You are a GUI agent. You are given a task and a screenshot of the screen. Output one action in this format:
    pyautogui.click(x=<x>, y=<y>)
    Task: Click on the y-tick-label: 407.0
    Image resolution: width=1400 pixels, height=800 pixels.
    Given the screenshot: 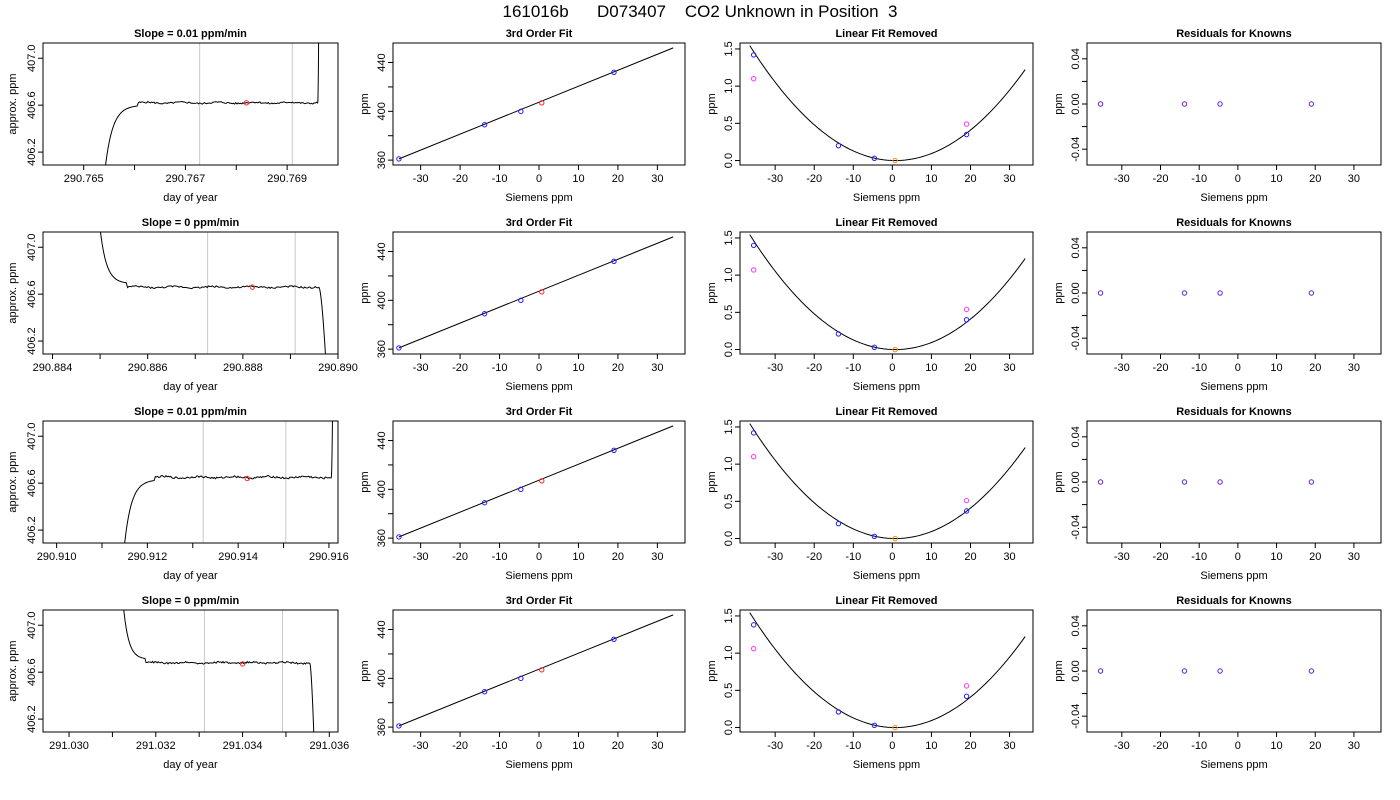 What is the action you would take?
    pyautogui.click(x=32, y=247)
    